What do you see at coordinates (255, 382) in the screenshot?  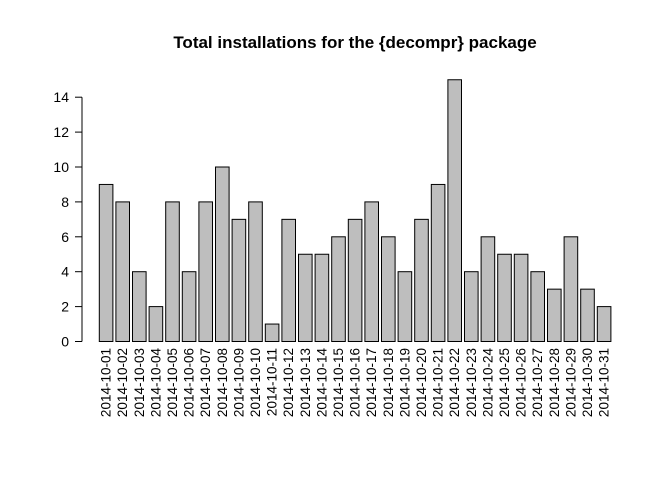 I see `x-tick-label: 2014-10-10` at bounding box center [255, 382].